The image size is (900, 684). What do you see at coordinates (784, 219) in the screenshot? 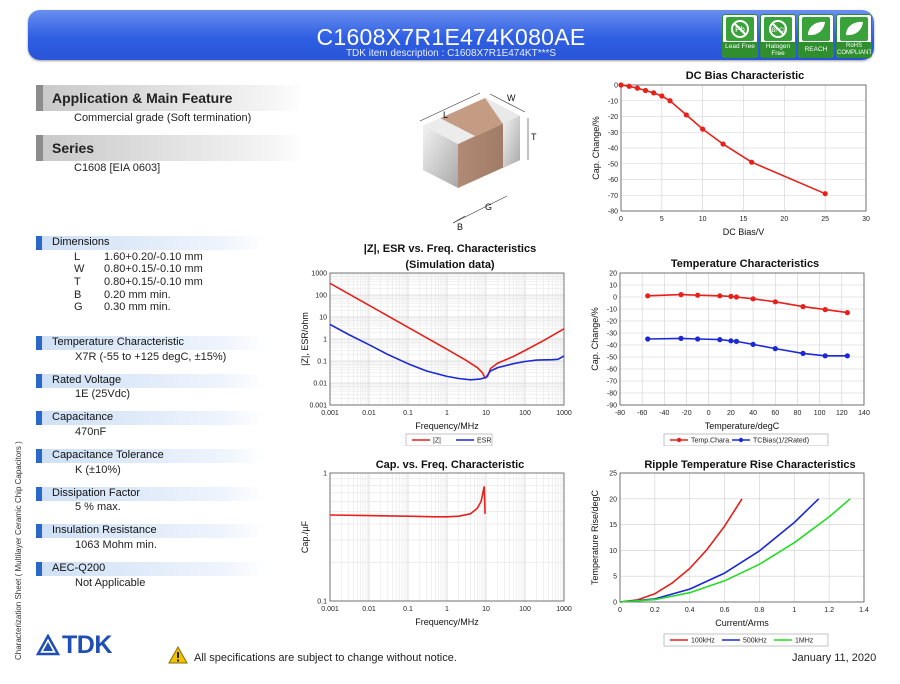
I see `x-tick-label: 20` at bounding box center [784, 219].